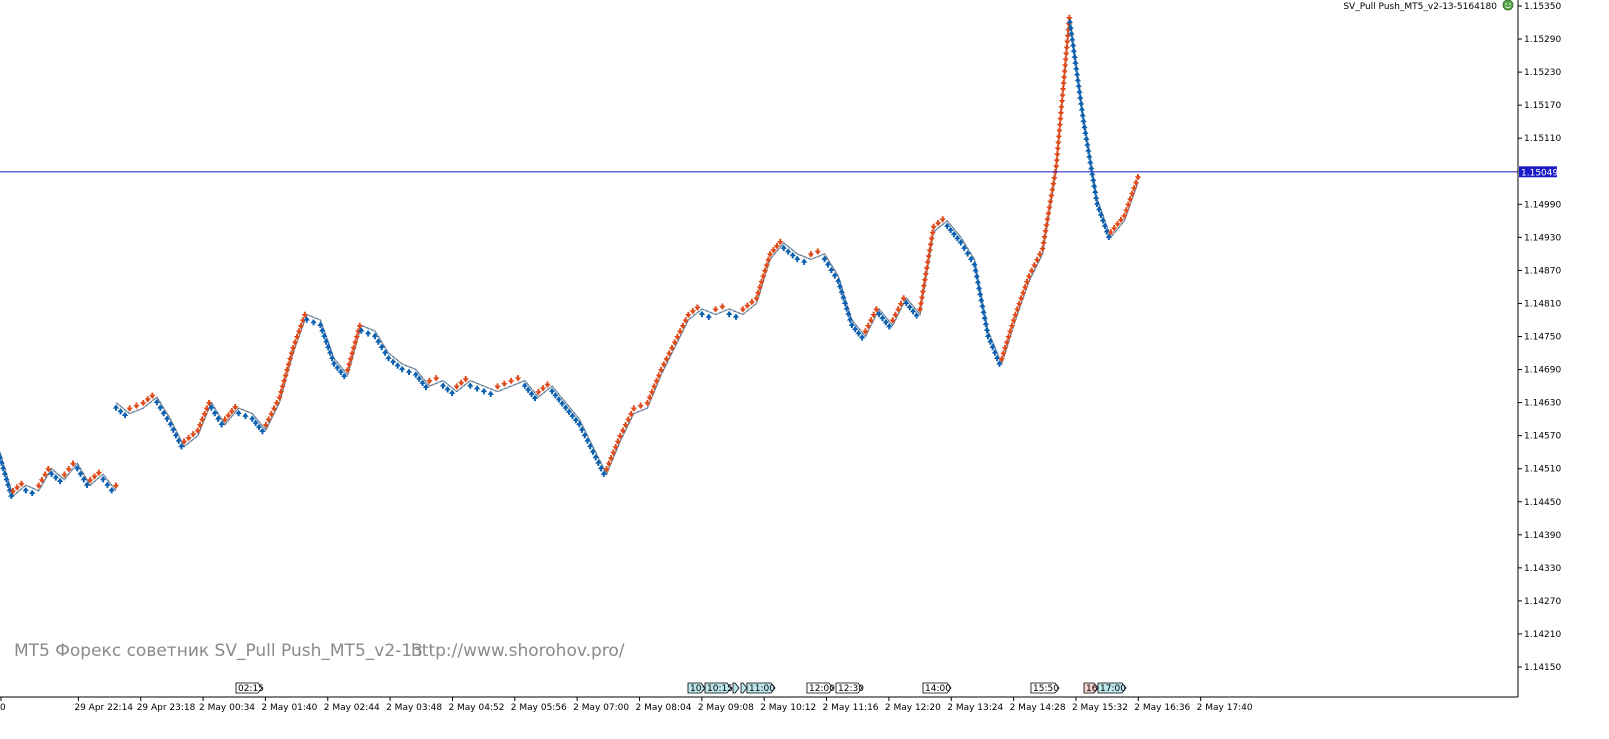  Describe the element at coordinates (938, 689) in the screenshot. I see `svg-text: 14:00` at that location.